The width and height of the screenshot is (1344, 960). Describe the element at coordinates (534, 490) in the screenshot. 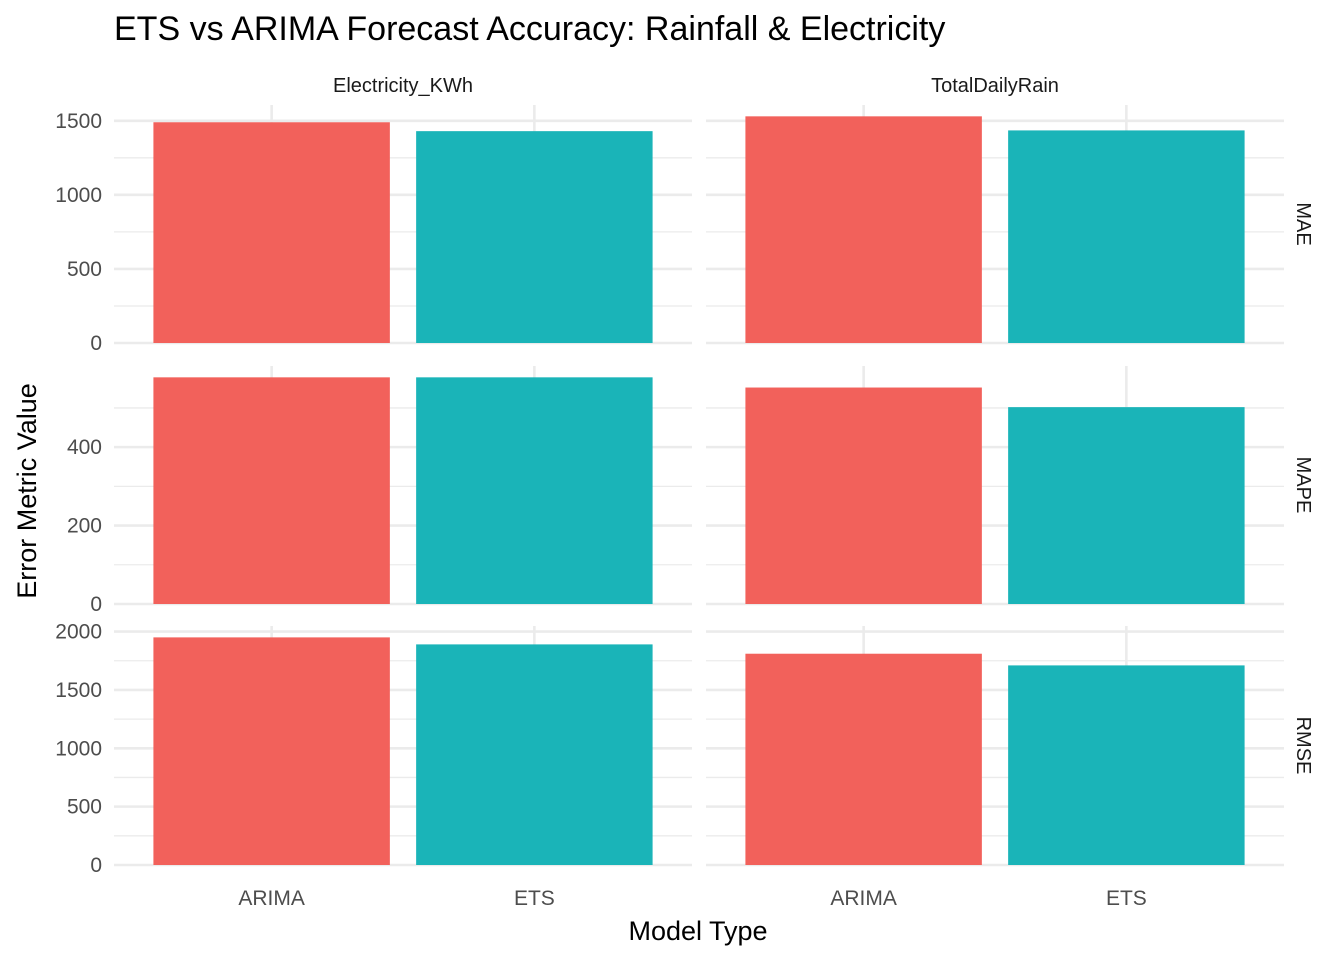

I see `bar-ets-electricity_kwh-mape` at that location.